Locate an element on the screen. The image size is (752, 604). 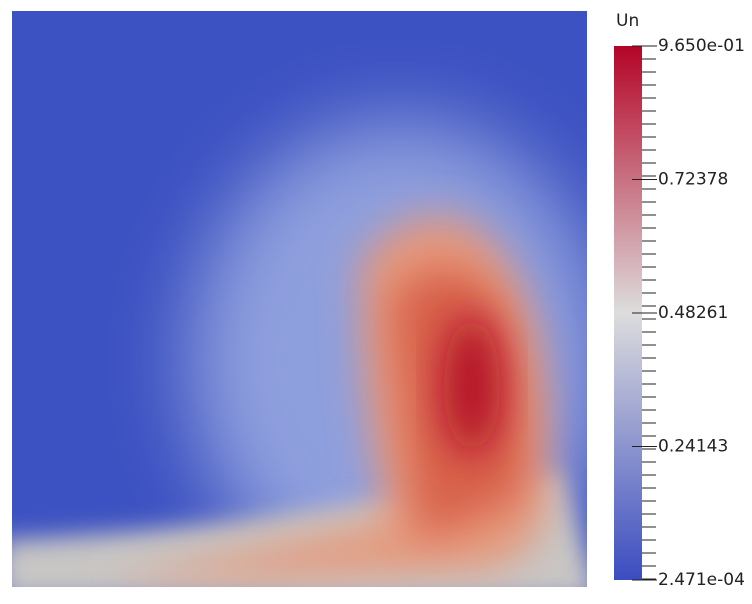
tick-label: 0.24143 is located at coordinates (693, 447).